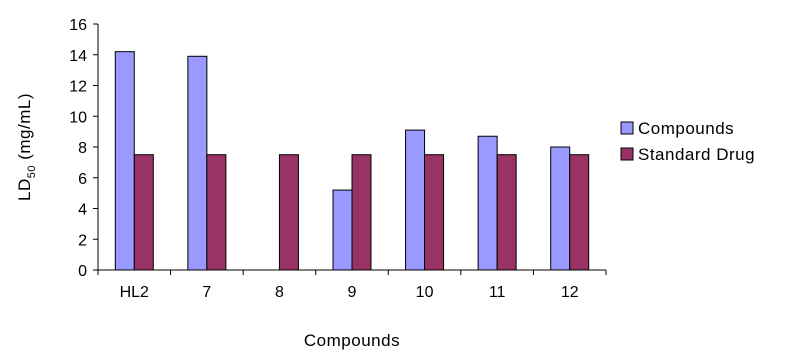 The width and height of the screenshot is (803, 353). I want to click on x-axis-title: Compounds, so click(352, 340).